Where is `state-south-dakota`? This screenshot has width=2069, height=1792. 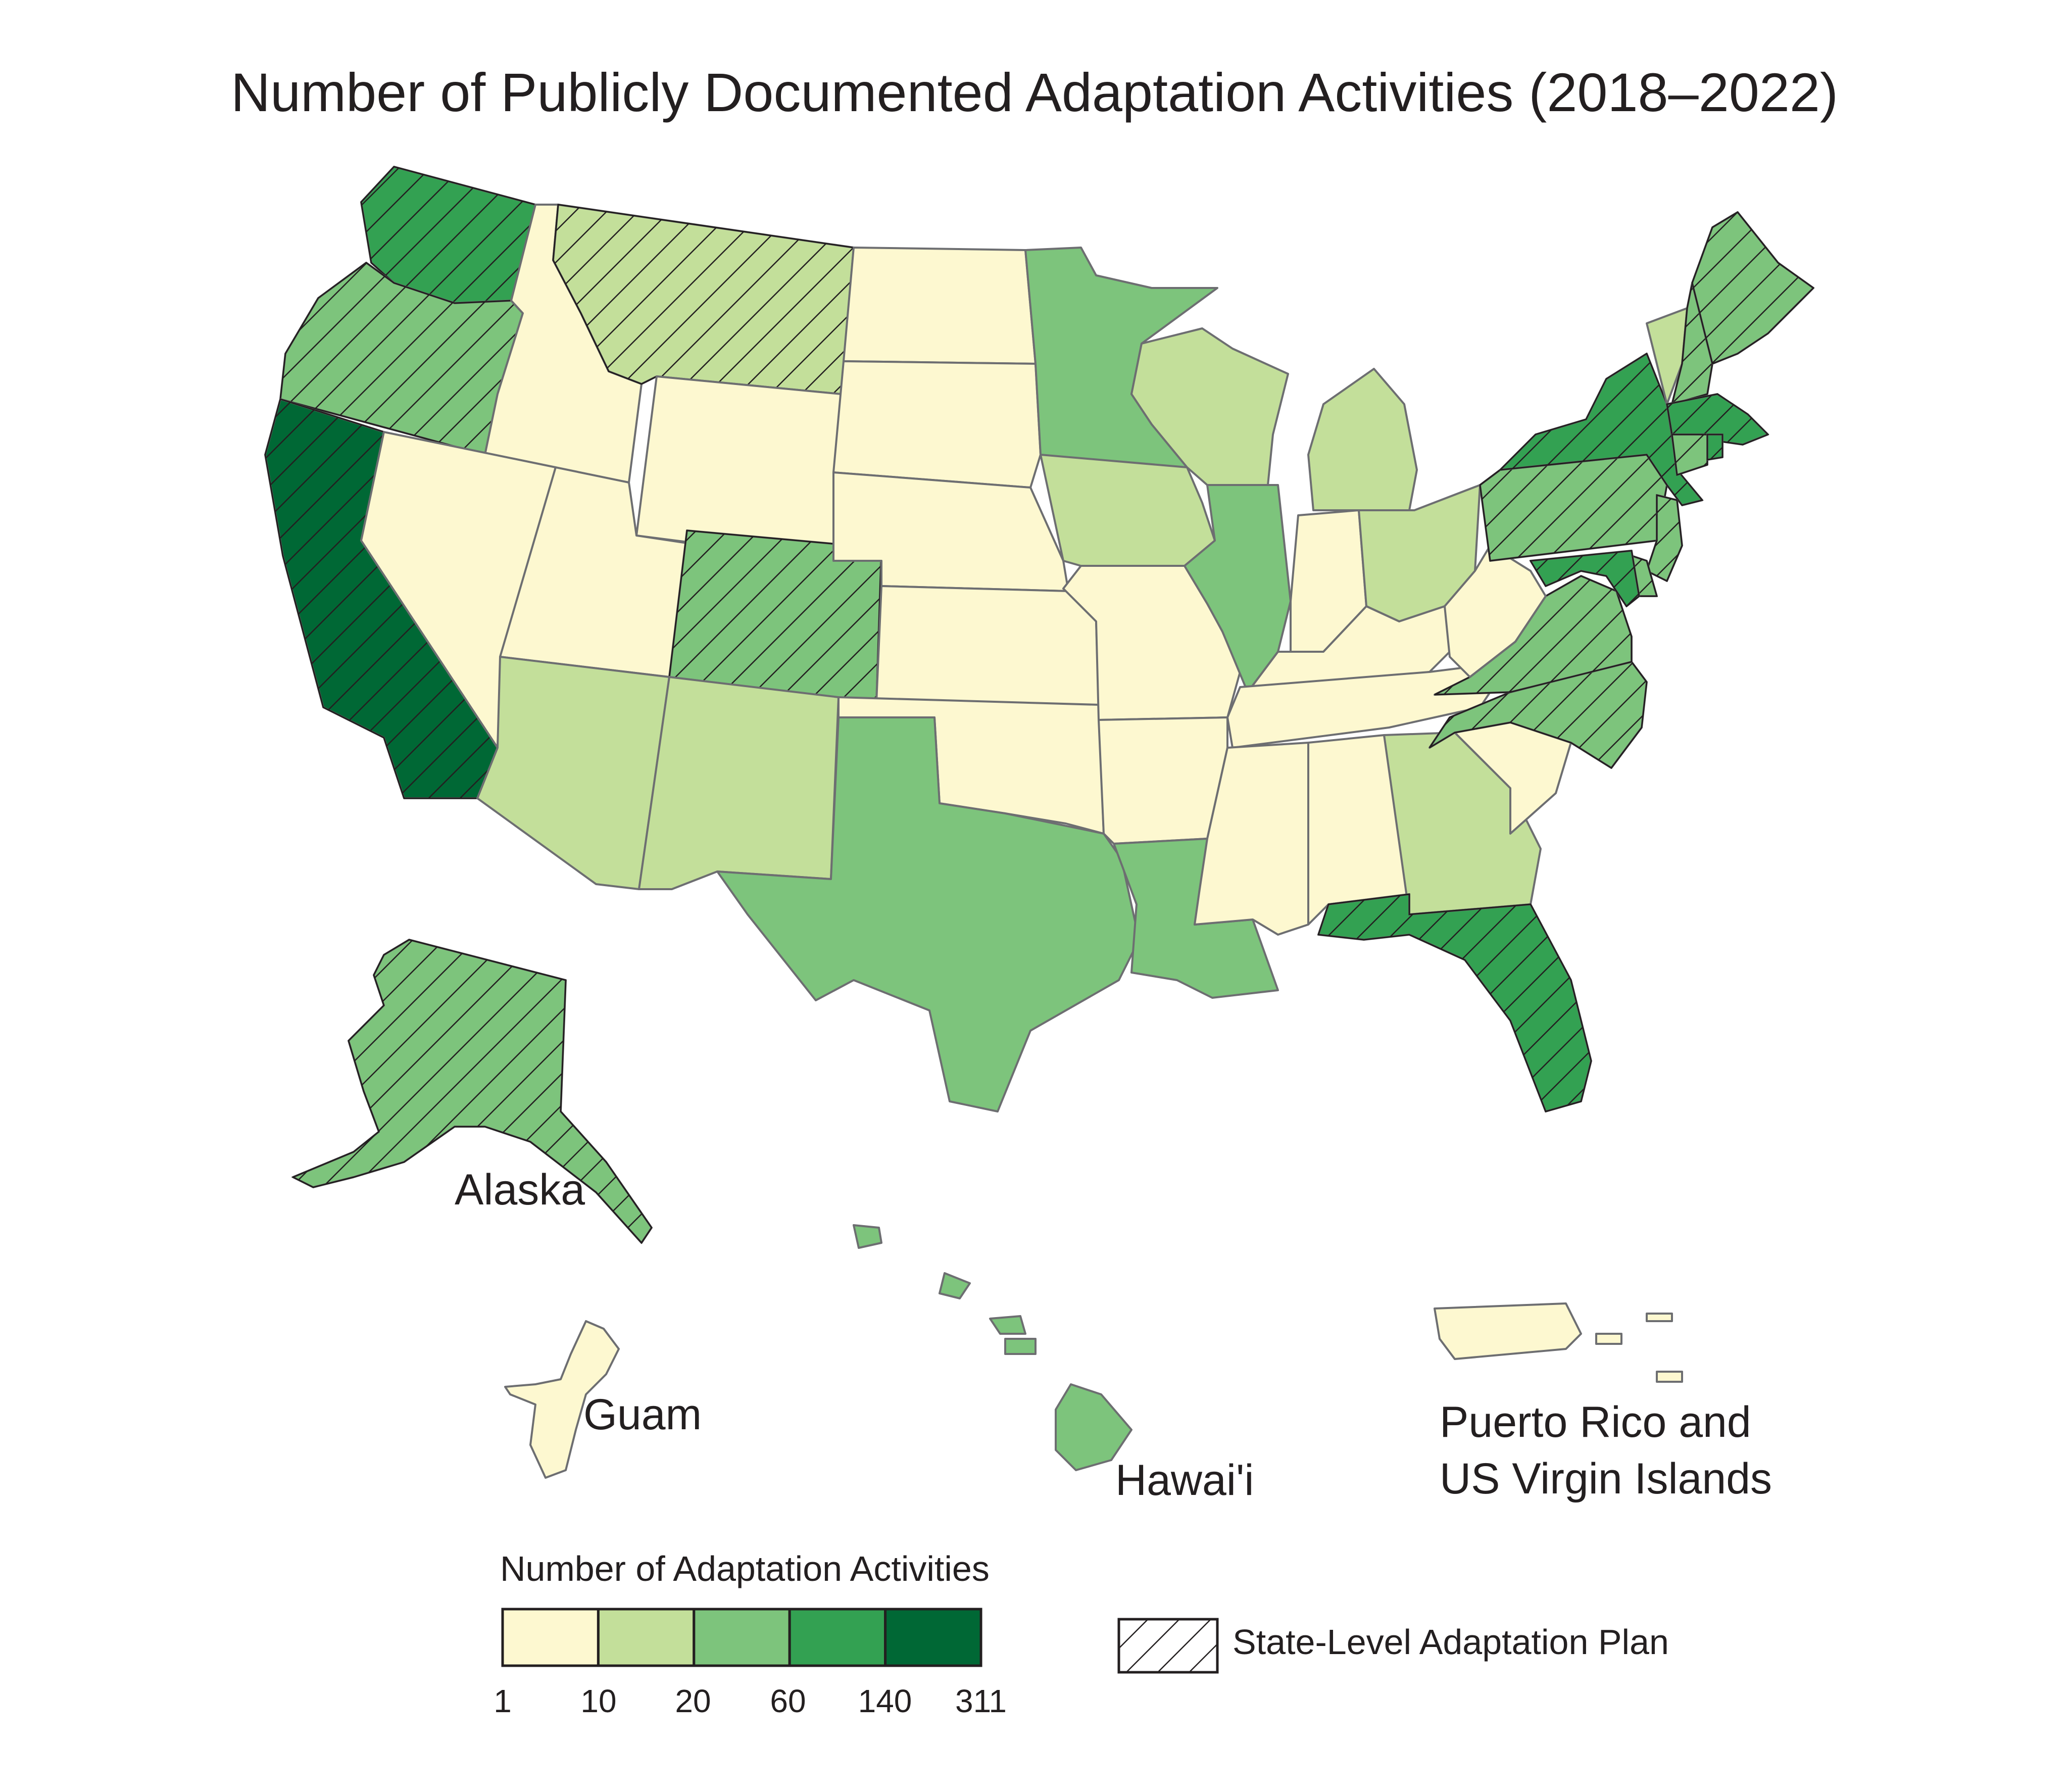
state-south-dakota is located at coordinates (937, 425).